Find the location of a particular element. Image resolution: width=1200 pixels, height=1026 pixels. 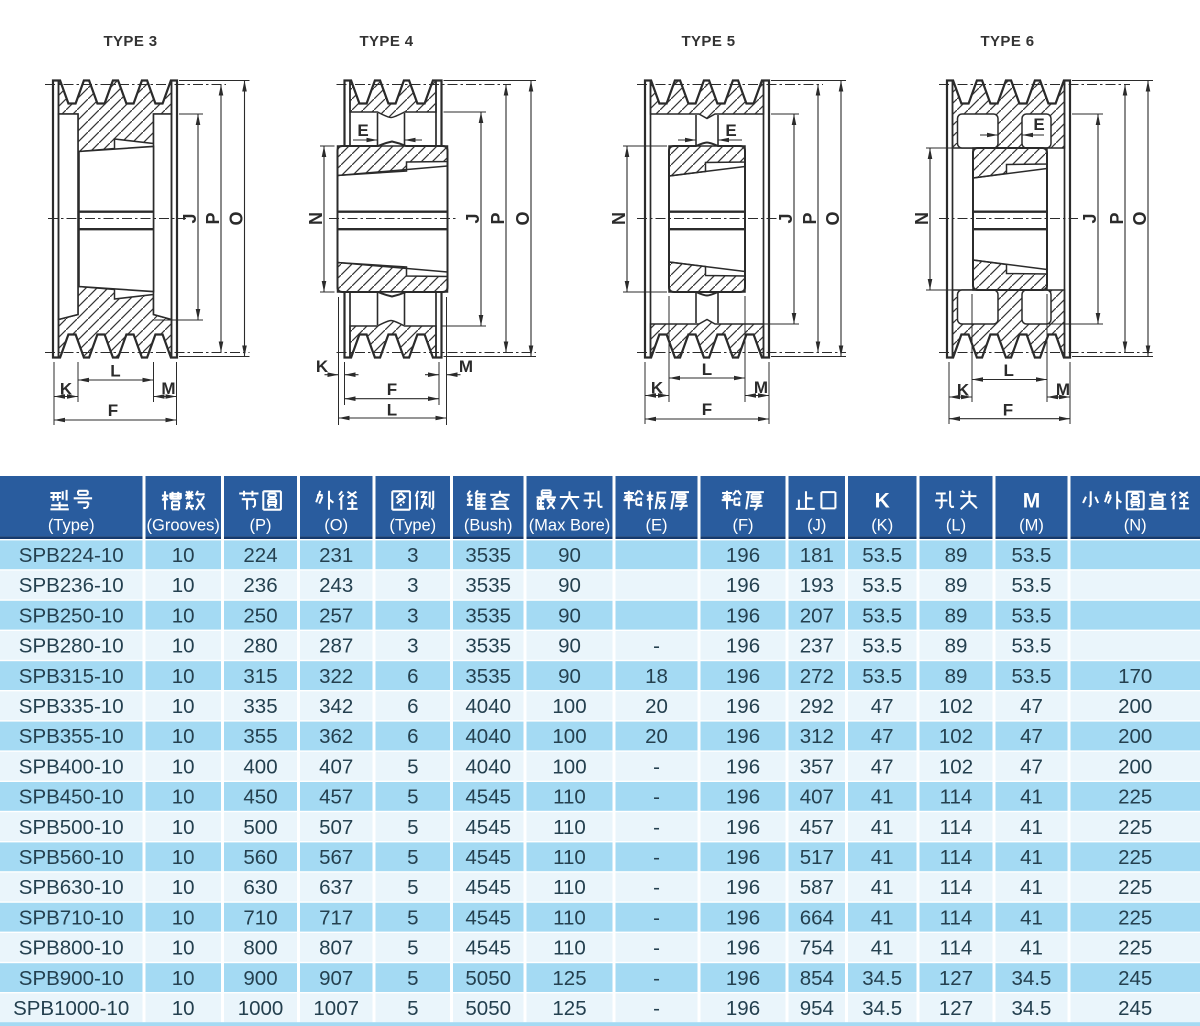

svg-text: 280 is located at coordinates (260, 646).